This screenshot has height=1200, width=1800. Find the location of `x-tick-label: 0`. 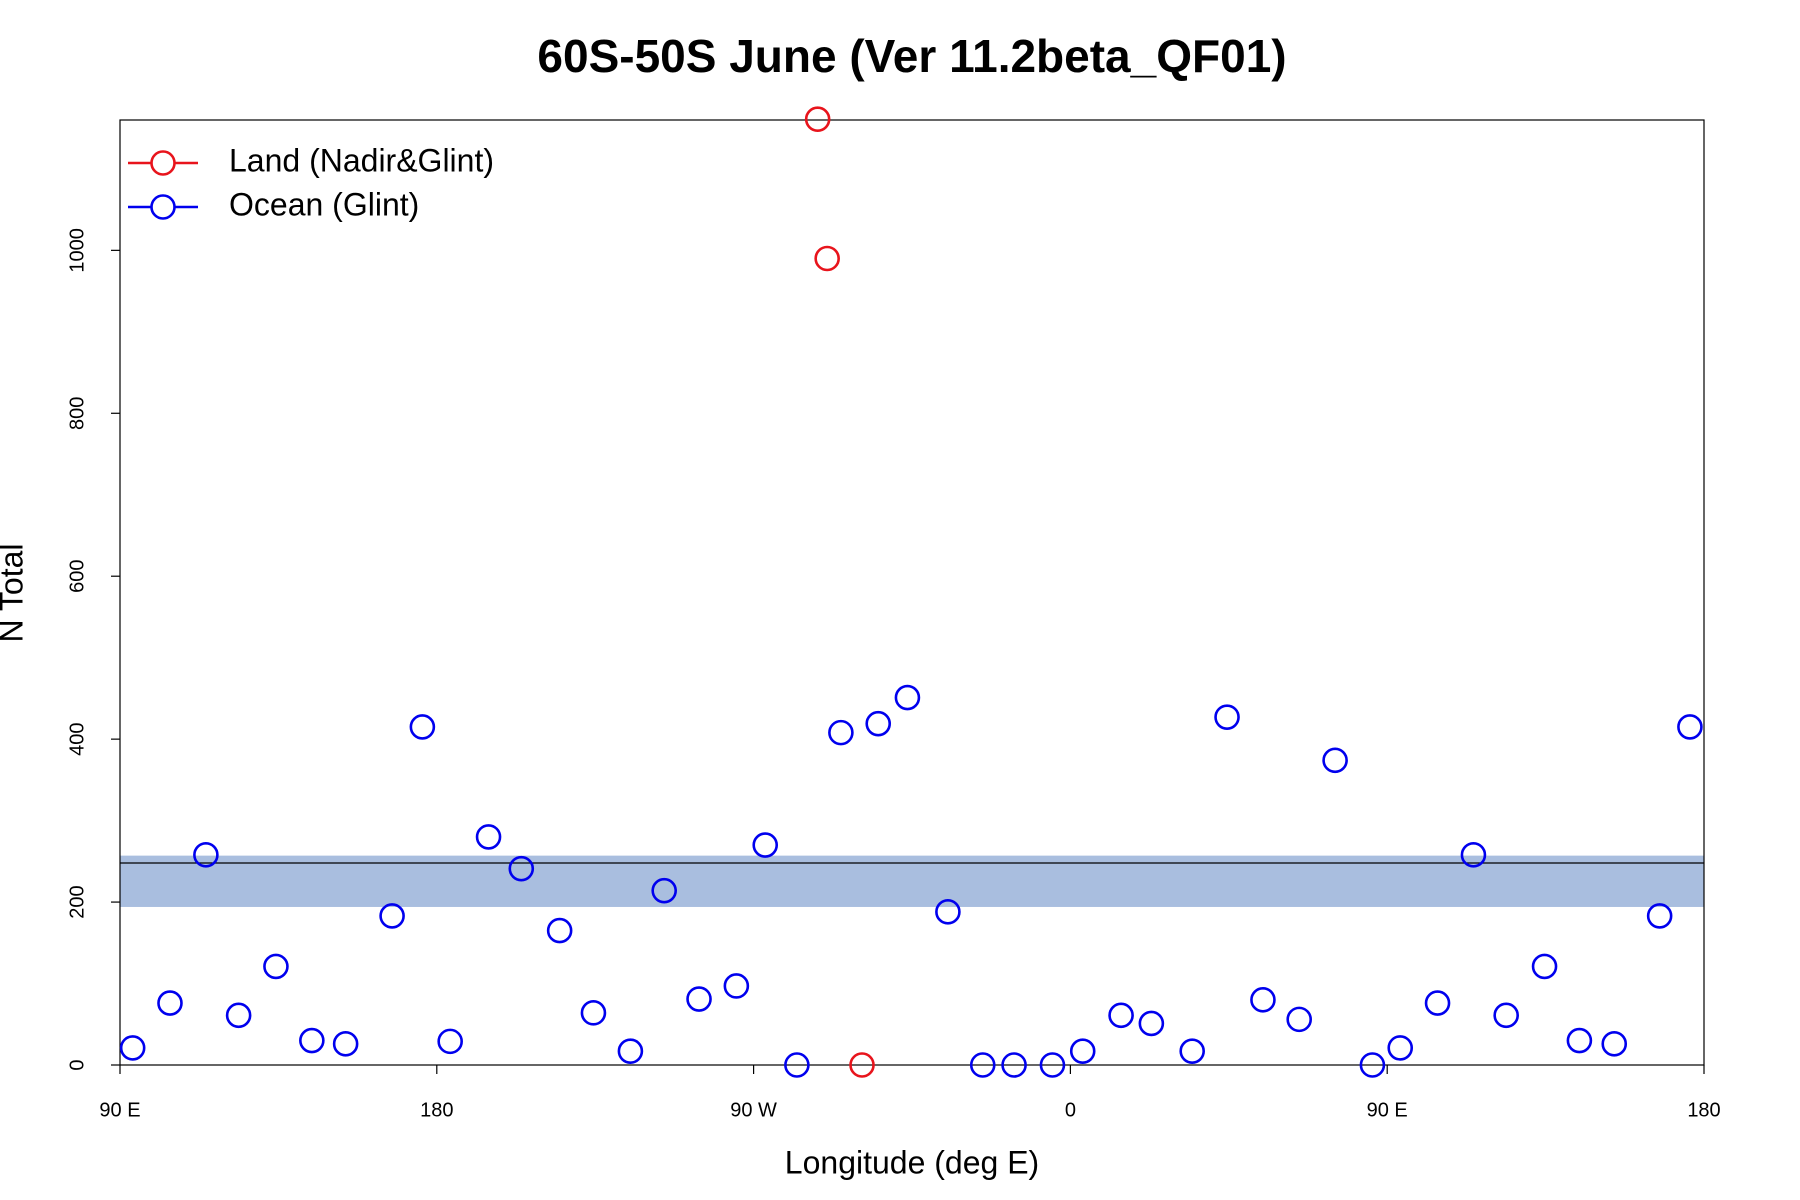

x-tick-label: 0 is located at coordinates (1070, 1110).